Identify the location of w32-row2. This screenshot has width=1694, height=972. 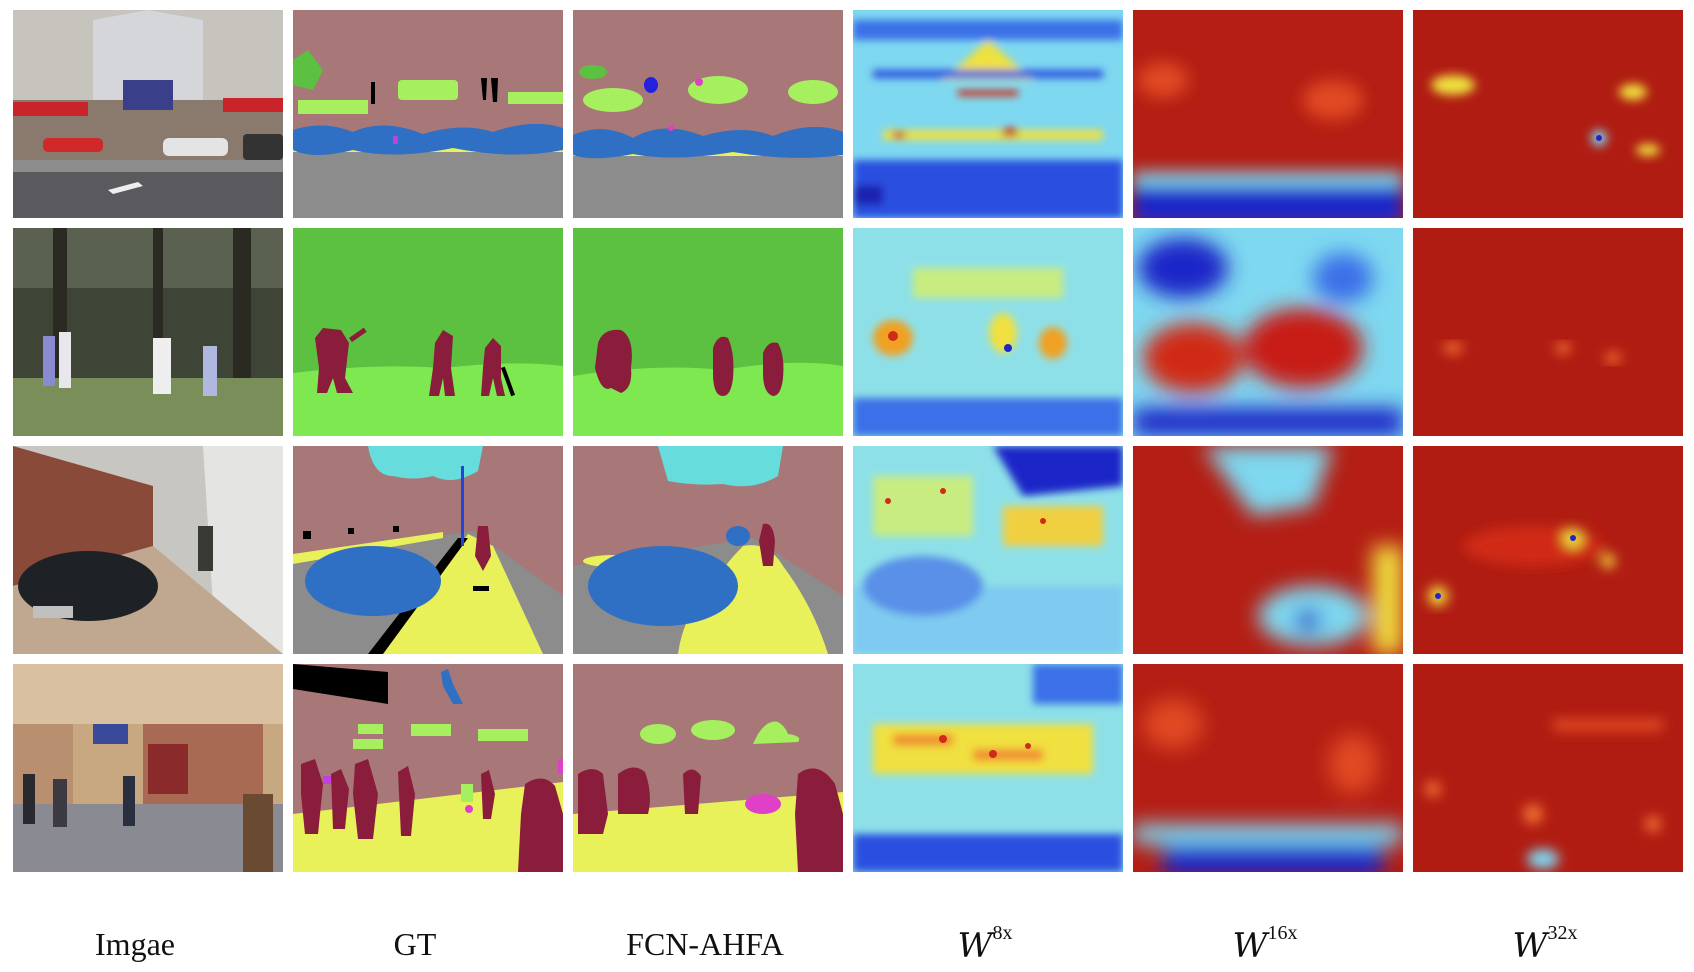
(1548, 332).